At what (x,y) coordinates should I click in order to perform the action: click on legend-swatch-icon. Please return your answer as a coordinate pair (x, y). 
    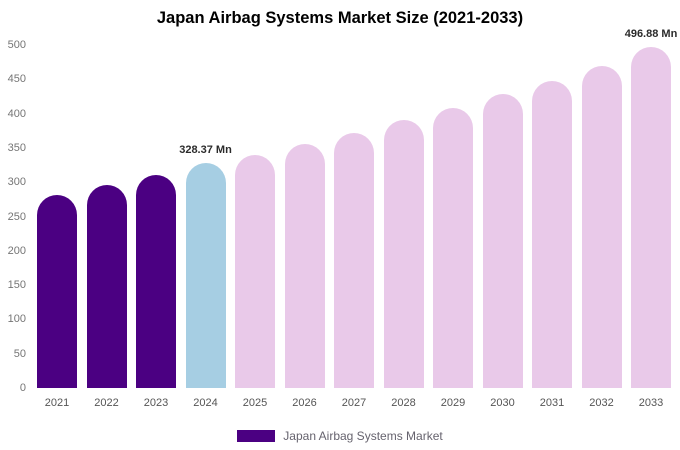
    Looking at the image, I should click on (256, 436).